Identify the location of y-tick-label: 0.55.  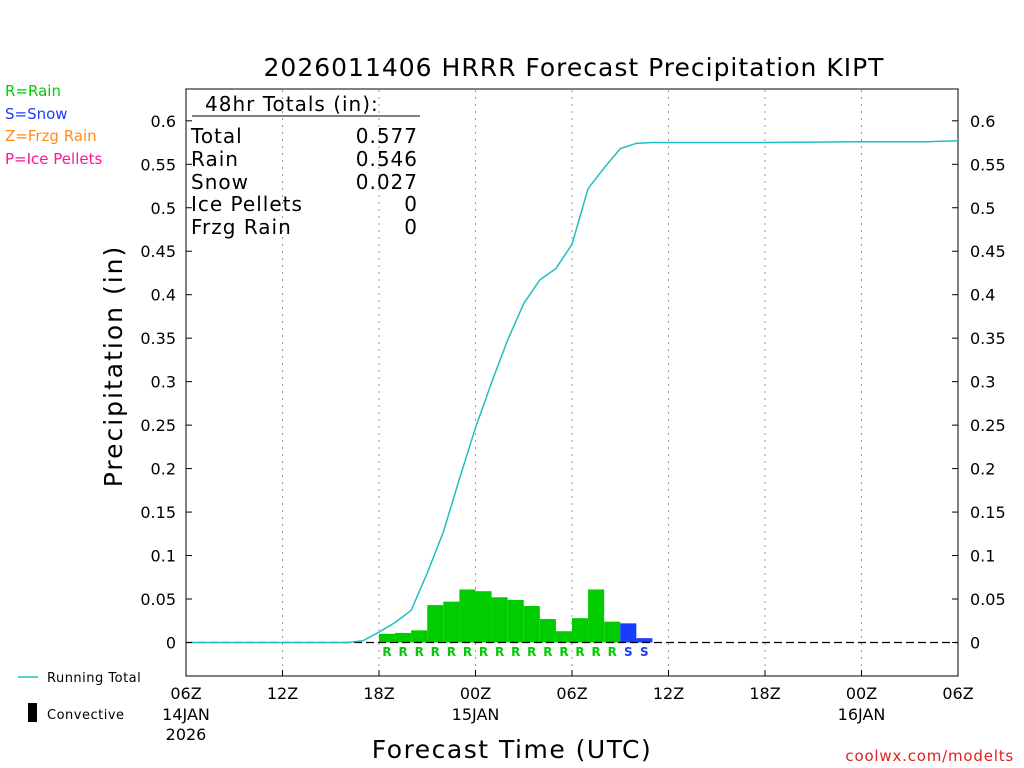
(158, 164).